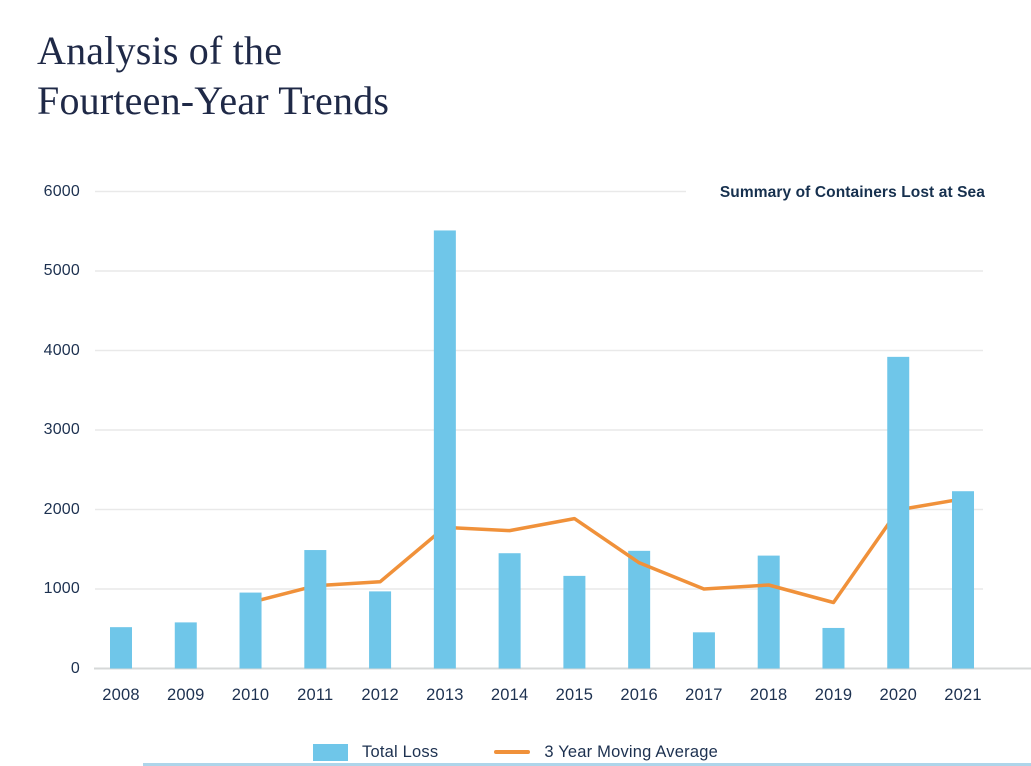 Image resolution: width=1031 pixels, height=766 pixels. What do you see at coordinates (380, 630) in the screenshot?
I see `bar-2012` at bounding box center [380, 630].